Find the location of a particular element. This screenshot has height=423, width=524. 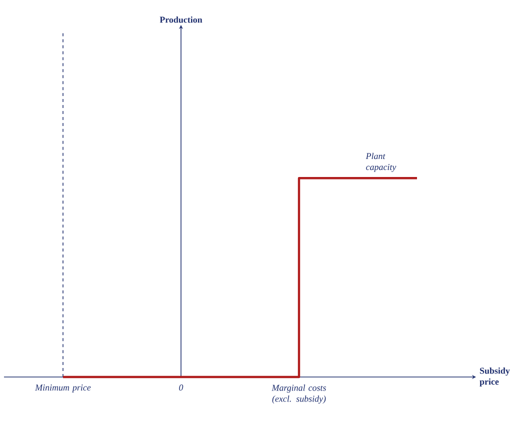

x-tick-label: 0 is located at coordinates (181, 387).